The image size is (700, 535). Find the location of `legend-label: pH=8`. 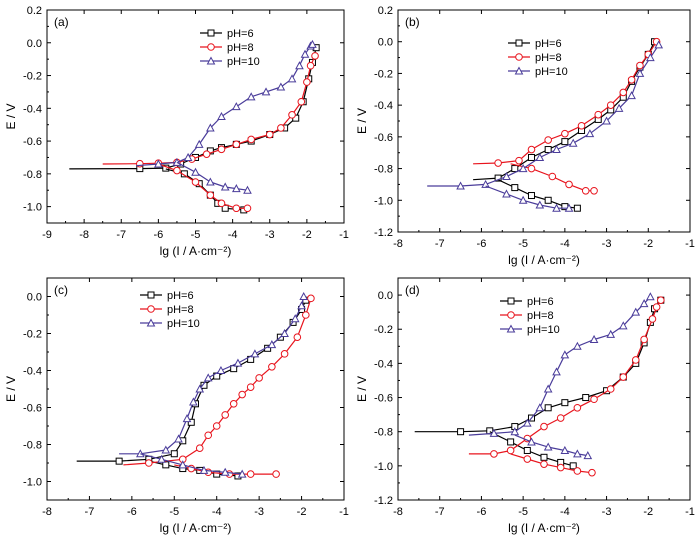

legend-label: pH=8 is located at coordinates (180, 310).